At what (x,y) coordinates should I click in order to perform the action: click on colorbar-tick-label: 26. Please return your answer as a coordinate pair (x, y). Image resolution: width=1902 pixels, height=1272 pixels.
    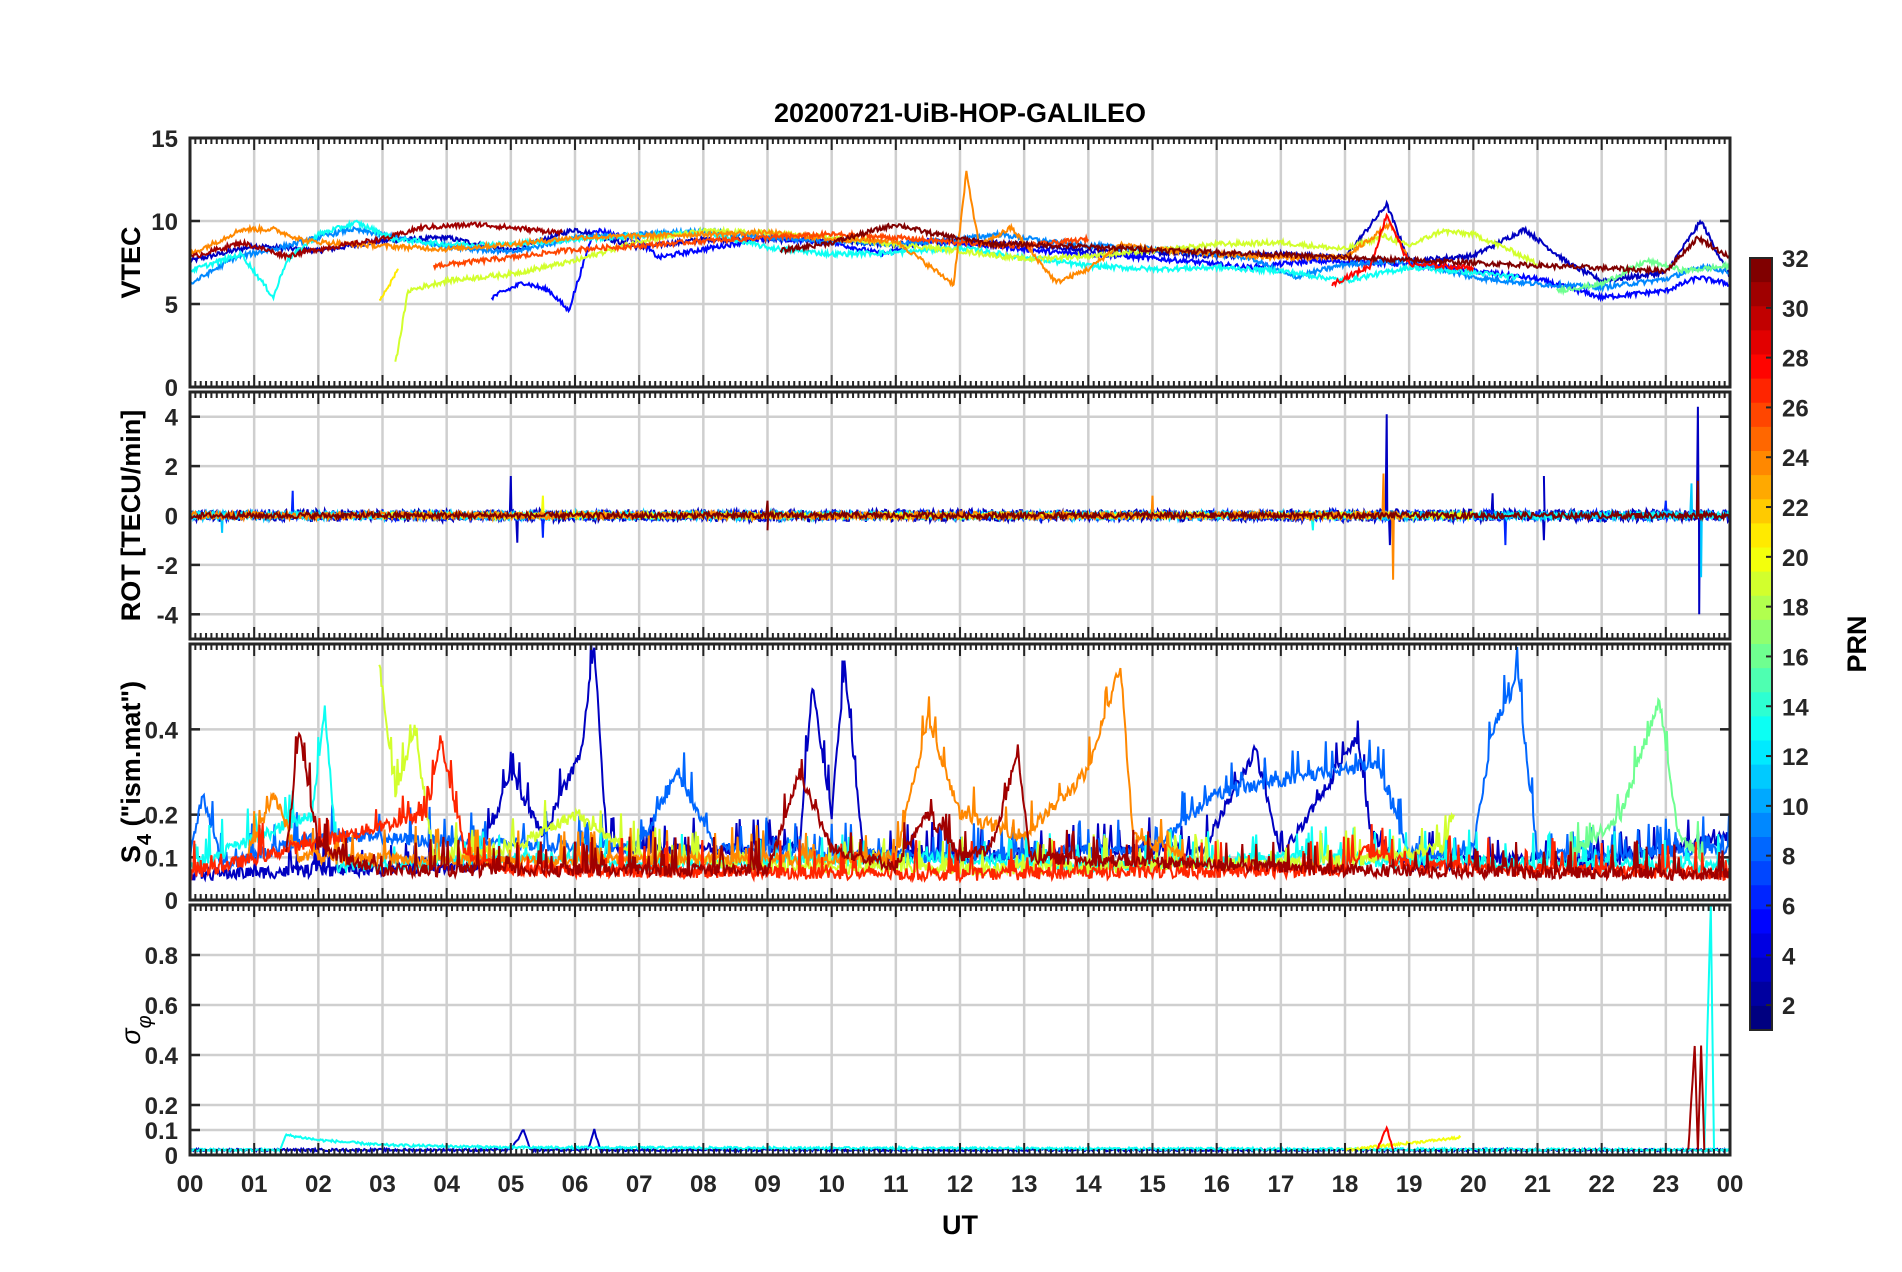
    Looking at the image, I should click on (1795, 408).